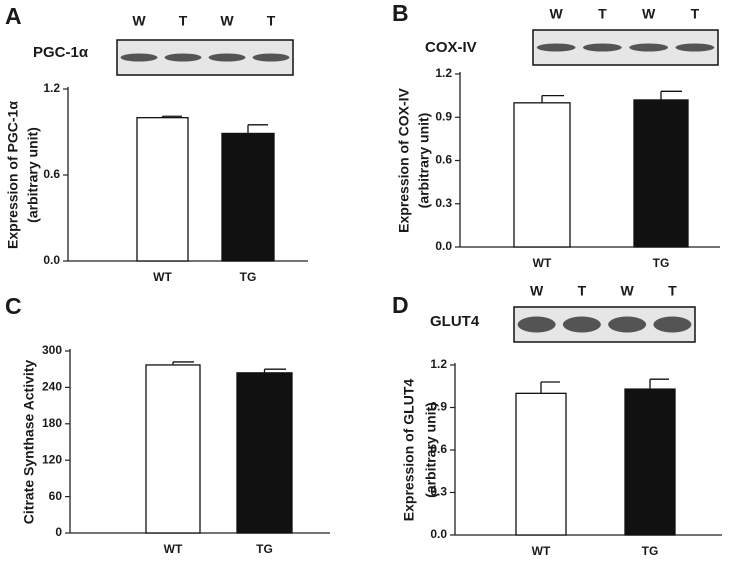 The width and height of the screenshot is (752, 561). What do you see at coordinates (13, 306) in the screenshot?
I see `panel-label: C` at bounding box center [13, 306].